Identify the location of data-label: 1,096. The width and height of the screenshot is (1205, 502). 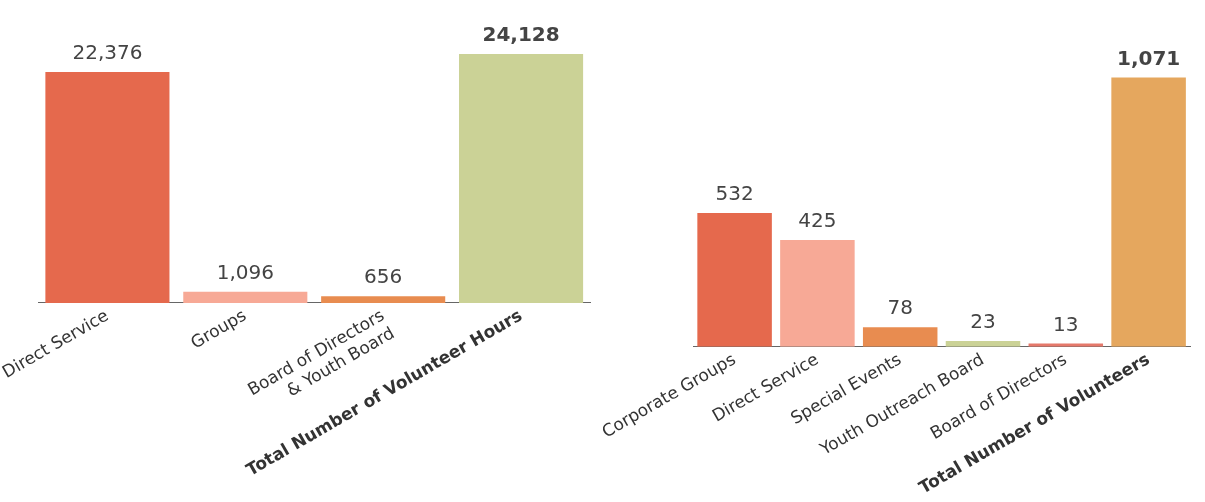
(245, 271).